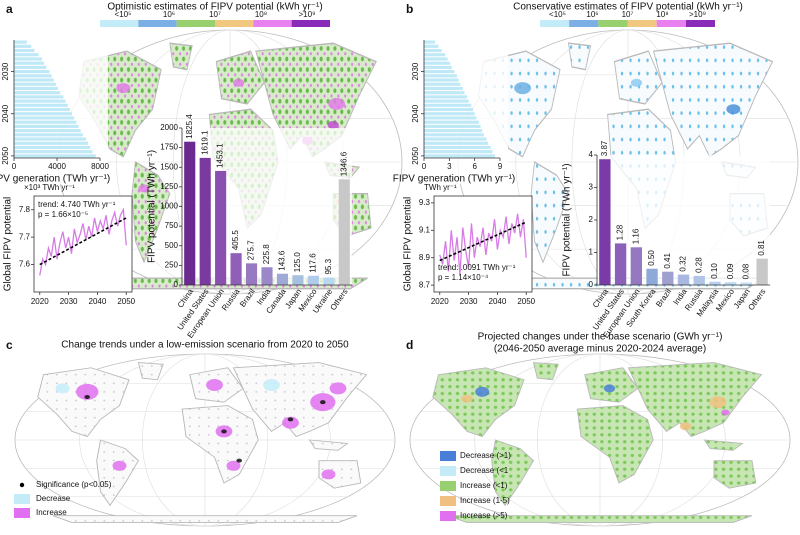 The width and height of the screenshot is (800, 535). I want to click on panel-label: a, so click(9, 9).